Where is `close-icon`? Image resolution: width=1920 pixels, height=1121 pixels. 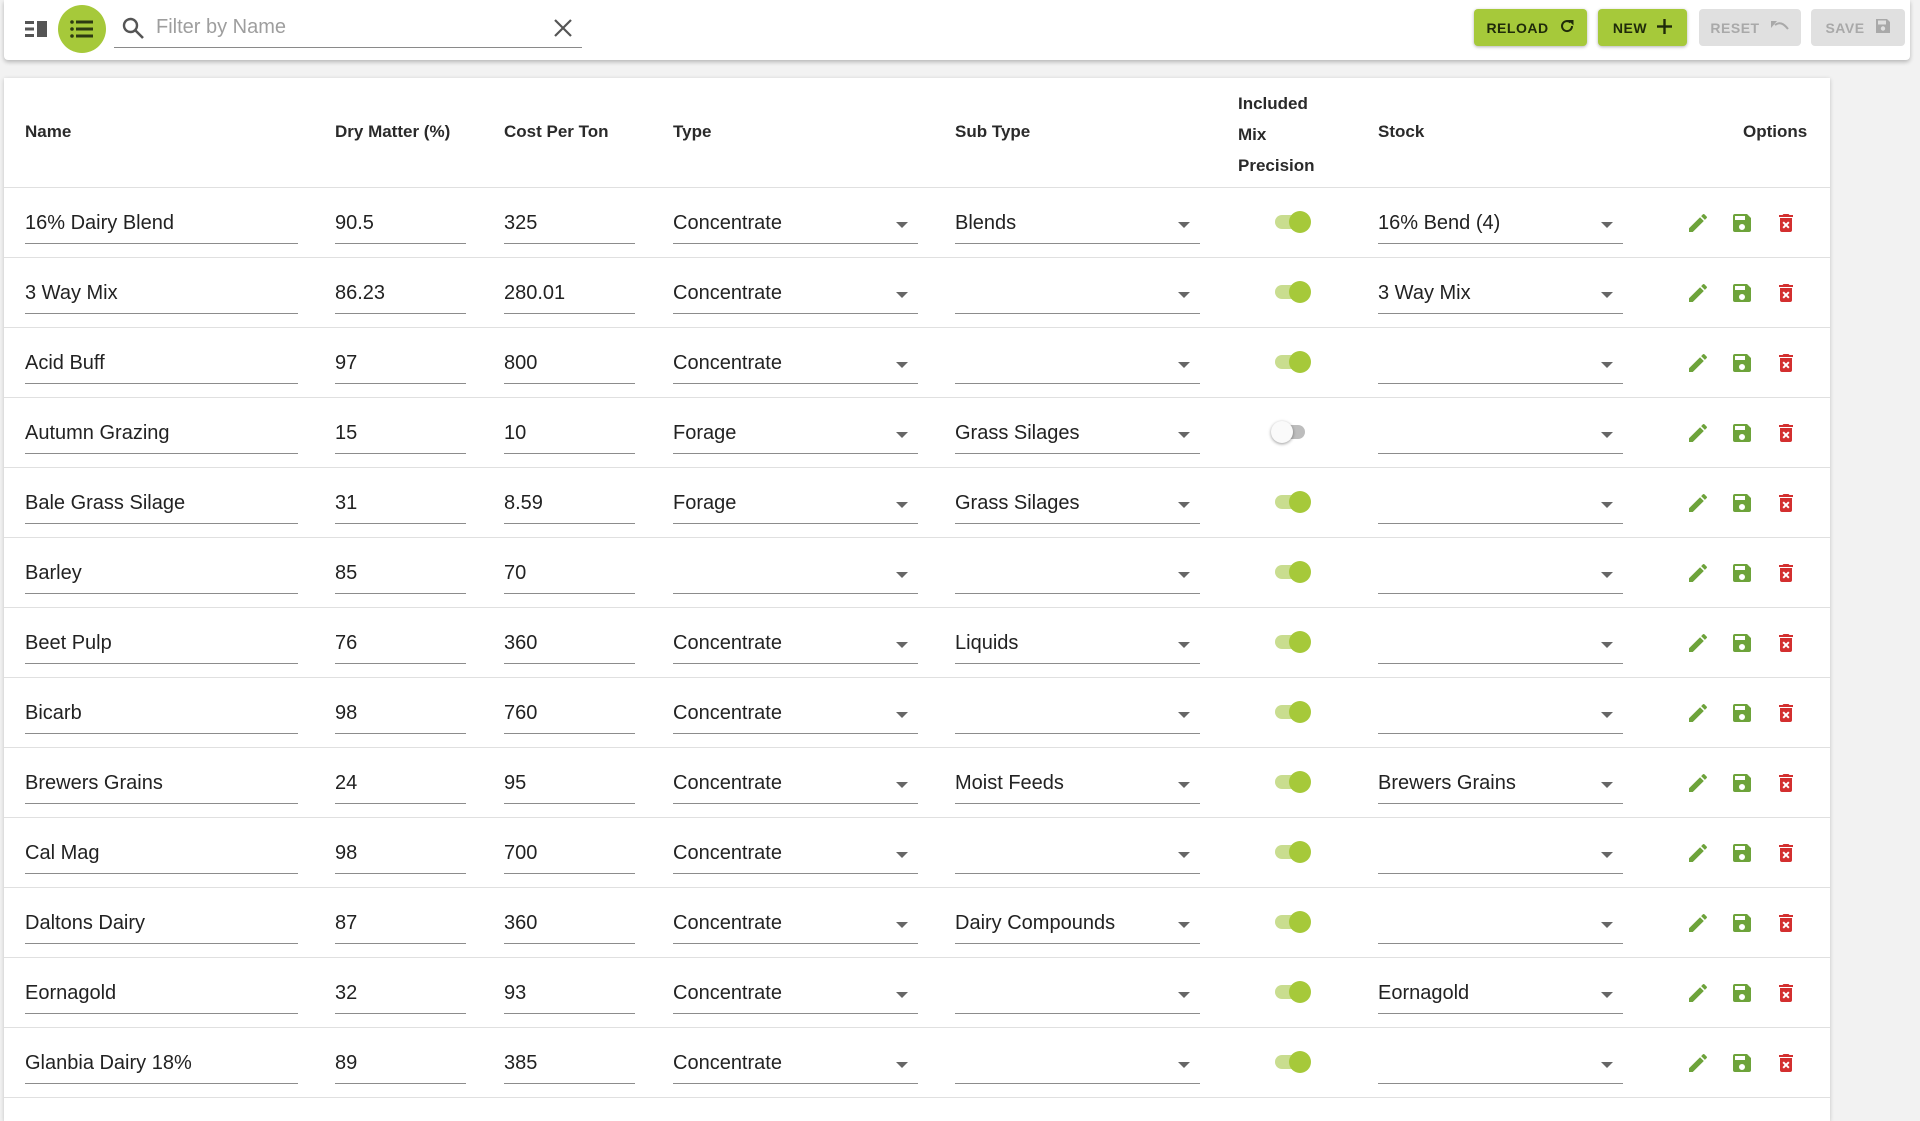 close-icon is located at coordinates (563, 28).